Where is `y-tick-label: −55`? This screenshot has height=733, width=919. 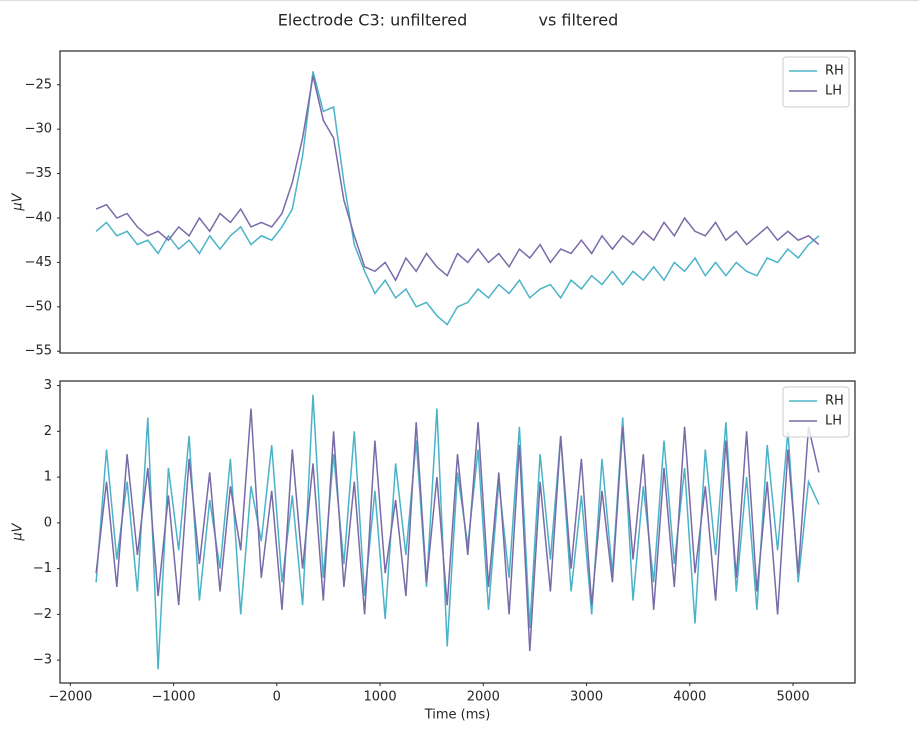
y-tick-label: −55 is located at coordinates (38, 351).